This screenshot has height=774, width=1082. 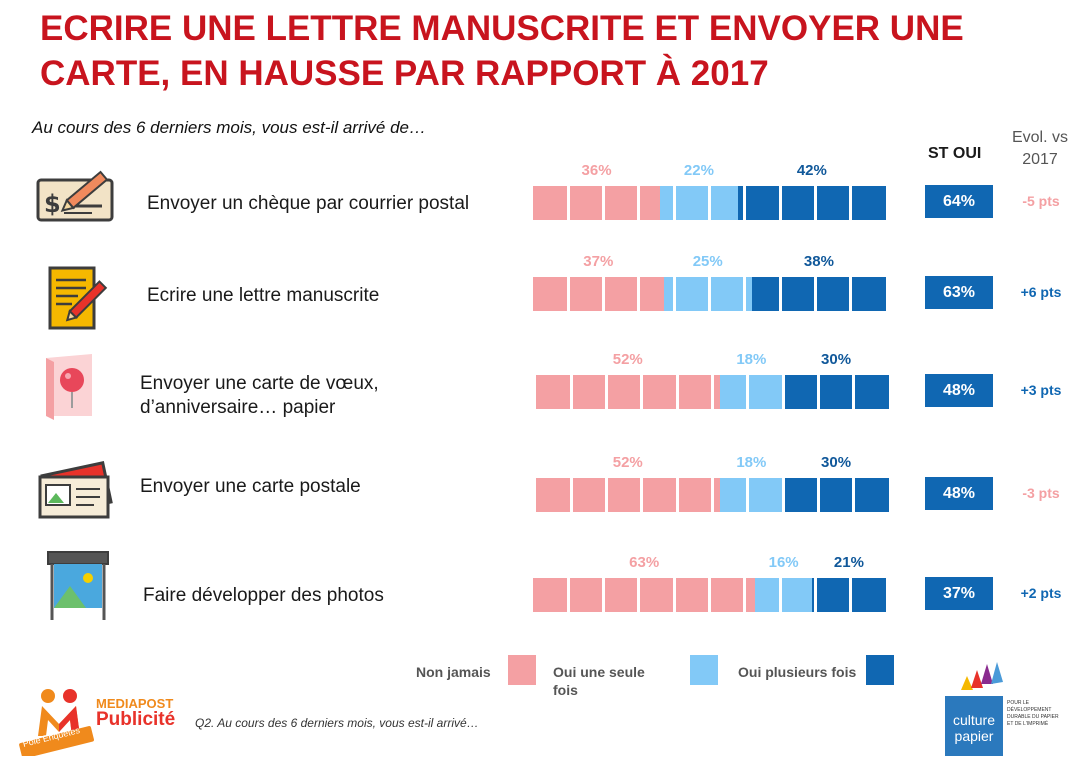 I want to click on st-oui-value: 48%, so click(x=959, y=390).